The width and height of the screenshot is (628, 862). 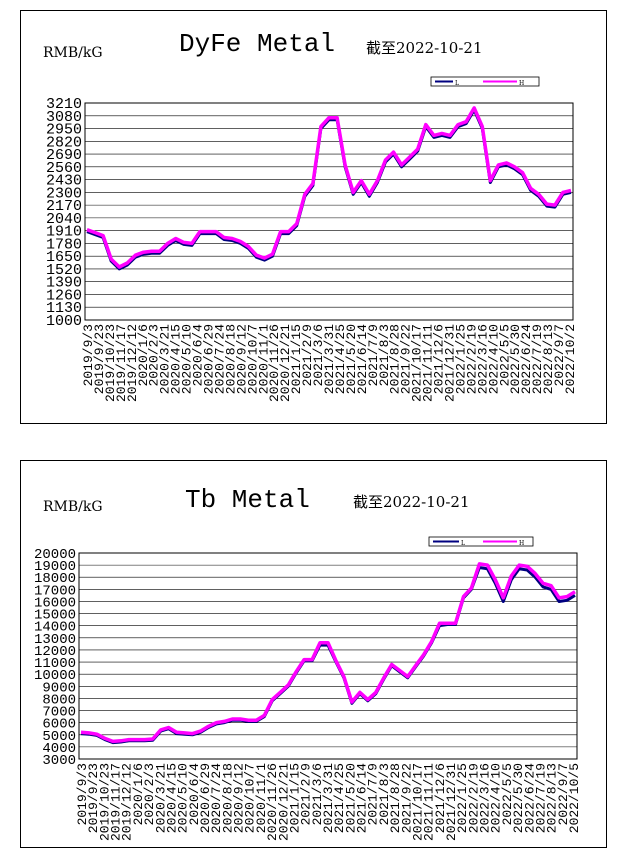 What do you see at coordinates (59, 700) in the screenshot?
I see `y-tick-label: 8000` at bounding box center [59, 700].